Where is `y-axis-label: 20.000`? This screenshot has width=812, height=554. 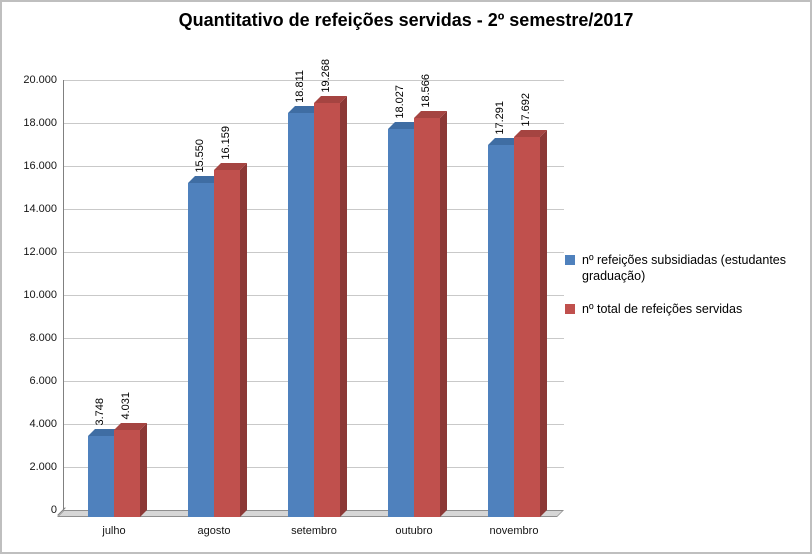 y-axis-label: 20.000 is located at coordinates (40, 80).